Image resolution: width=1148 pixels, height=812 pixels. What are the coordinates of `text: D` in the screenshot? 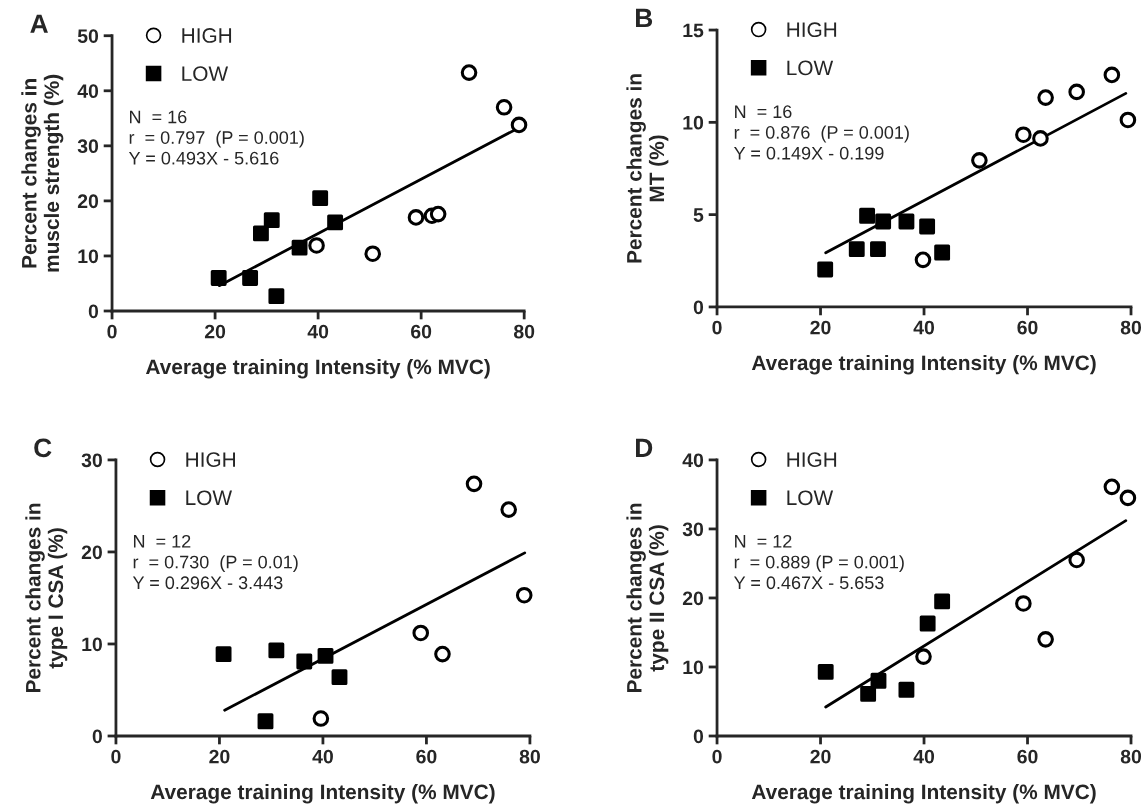 It's located at (644, 447).